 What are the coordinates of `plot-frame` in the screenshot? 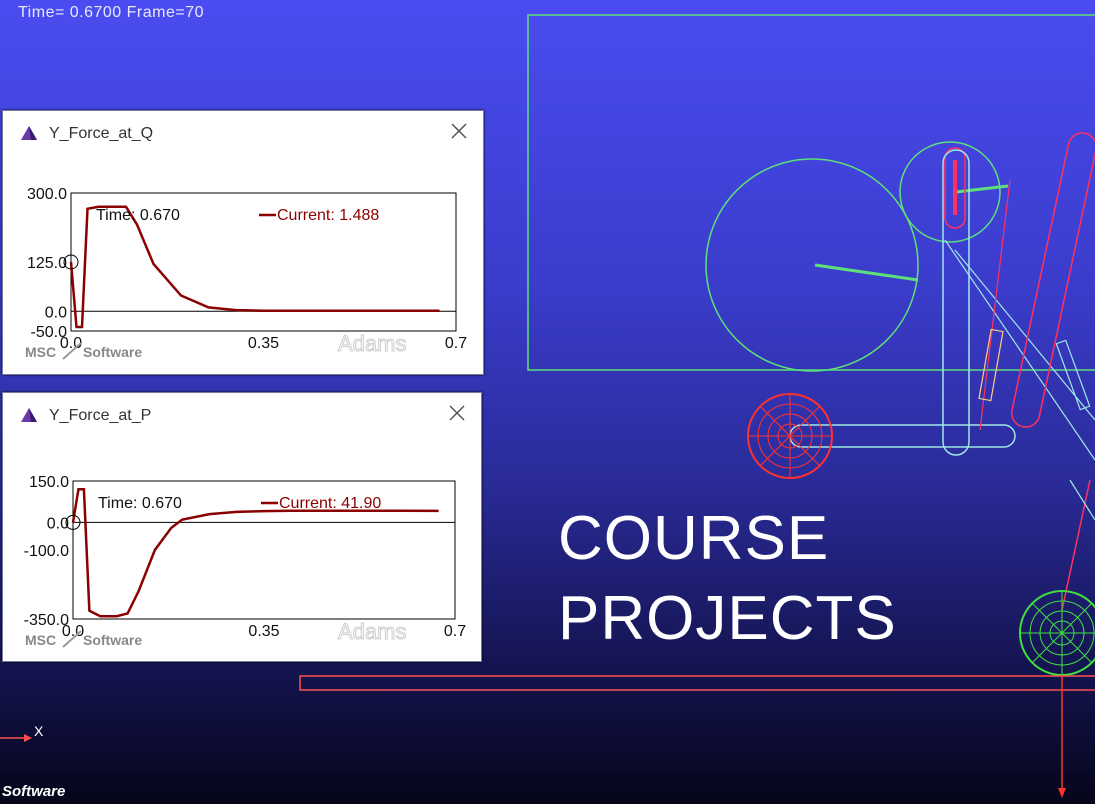 It's located at (264, 550).